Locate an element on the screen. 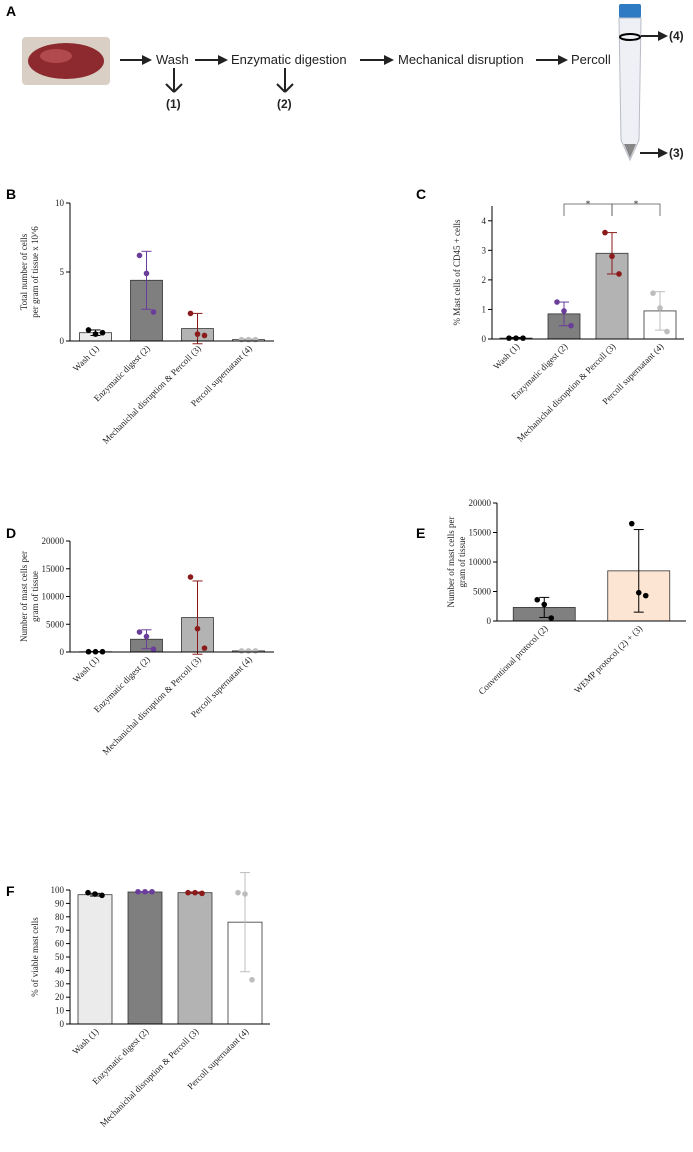 The height and width of the screenshot is (1152, 693). y-tick-label: 5000 is located at coordinates (55, 624).